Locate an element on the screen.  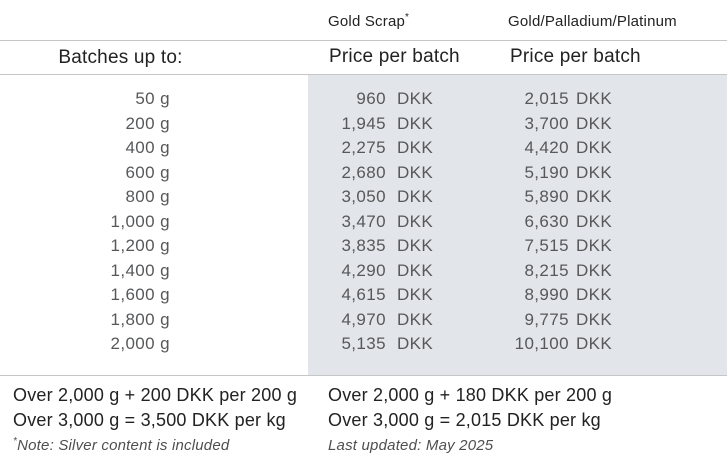
table-row: 400 g 2,275 DKK 4,420 DKK is located at coordinates (363, 148).